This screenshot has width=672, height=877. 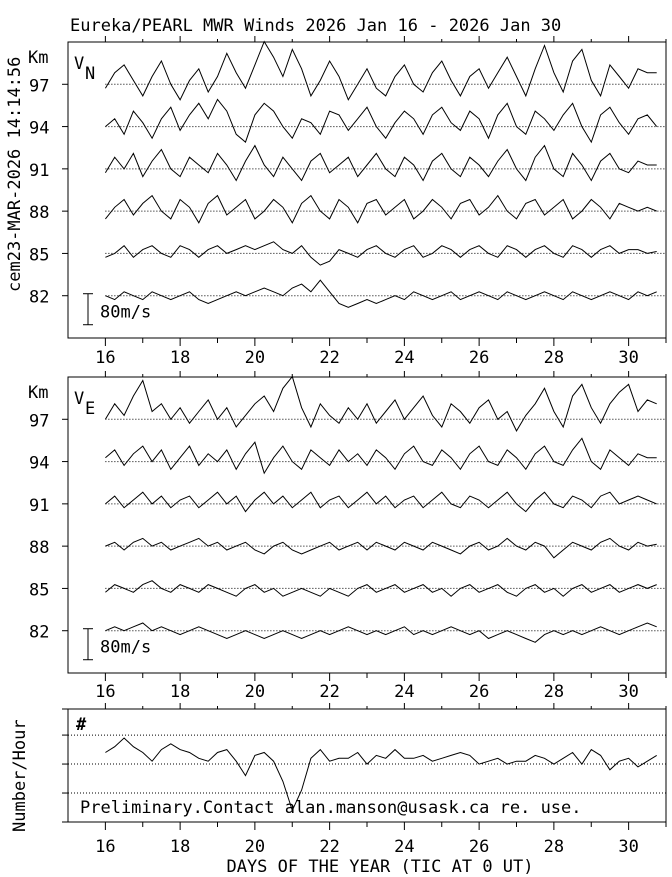 What do you see at coordinates (15, 174) in the screenshot?
I see `timestamp-label: cem23-MAR-2026 14:14:56` at bounding box center [15, 174].